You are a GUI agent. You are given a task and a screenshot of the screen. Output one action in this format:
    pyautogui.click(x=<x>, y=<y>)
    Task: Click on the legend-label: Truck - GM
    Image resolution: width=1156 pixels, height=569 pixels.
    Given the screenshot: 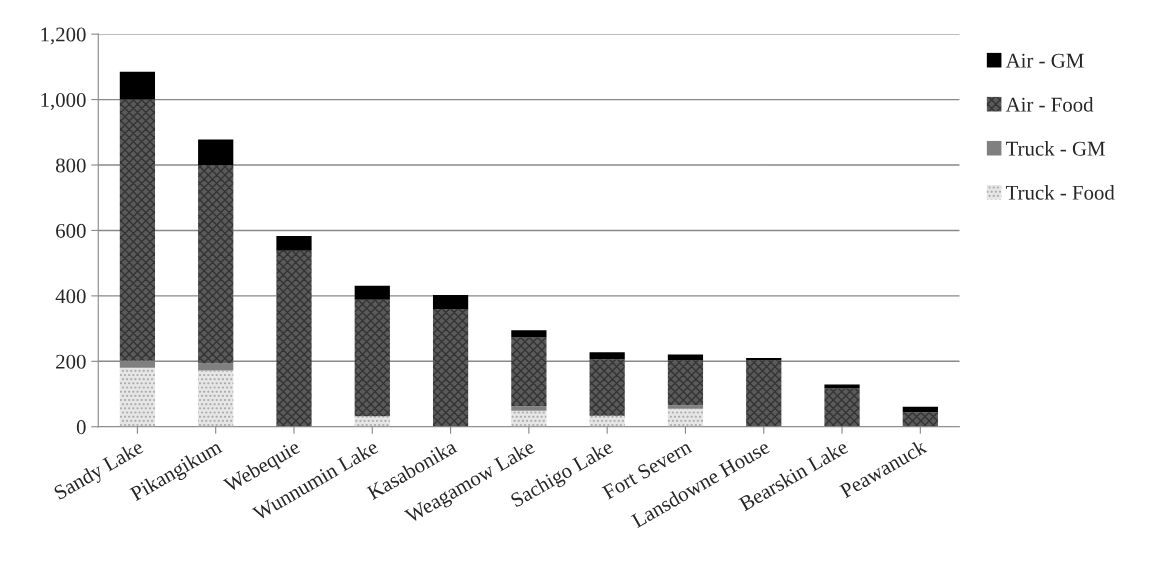 What is the action you would take?
    pyautogui.click(x=1055, y=148)
    